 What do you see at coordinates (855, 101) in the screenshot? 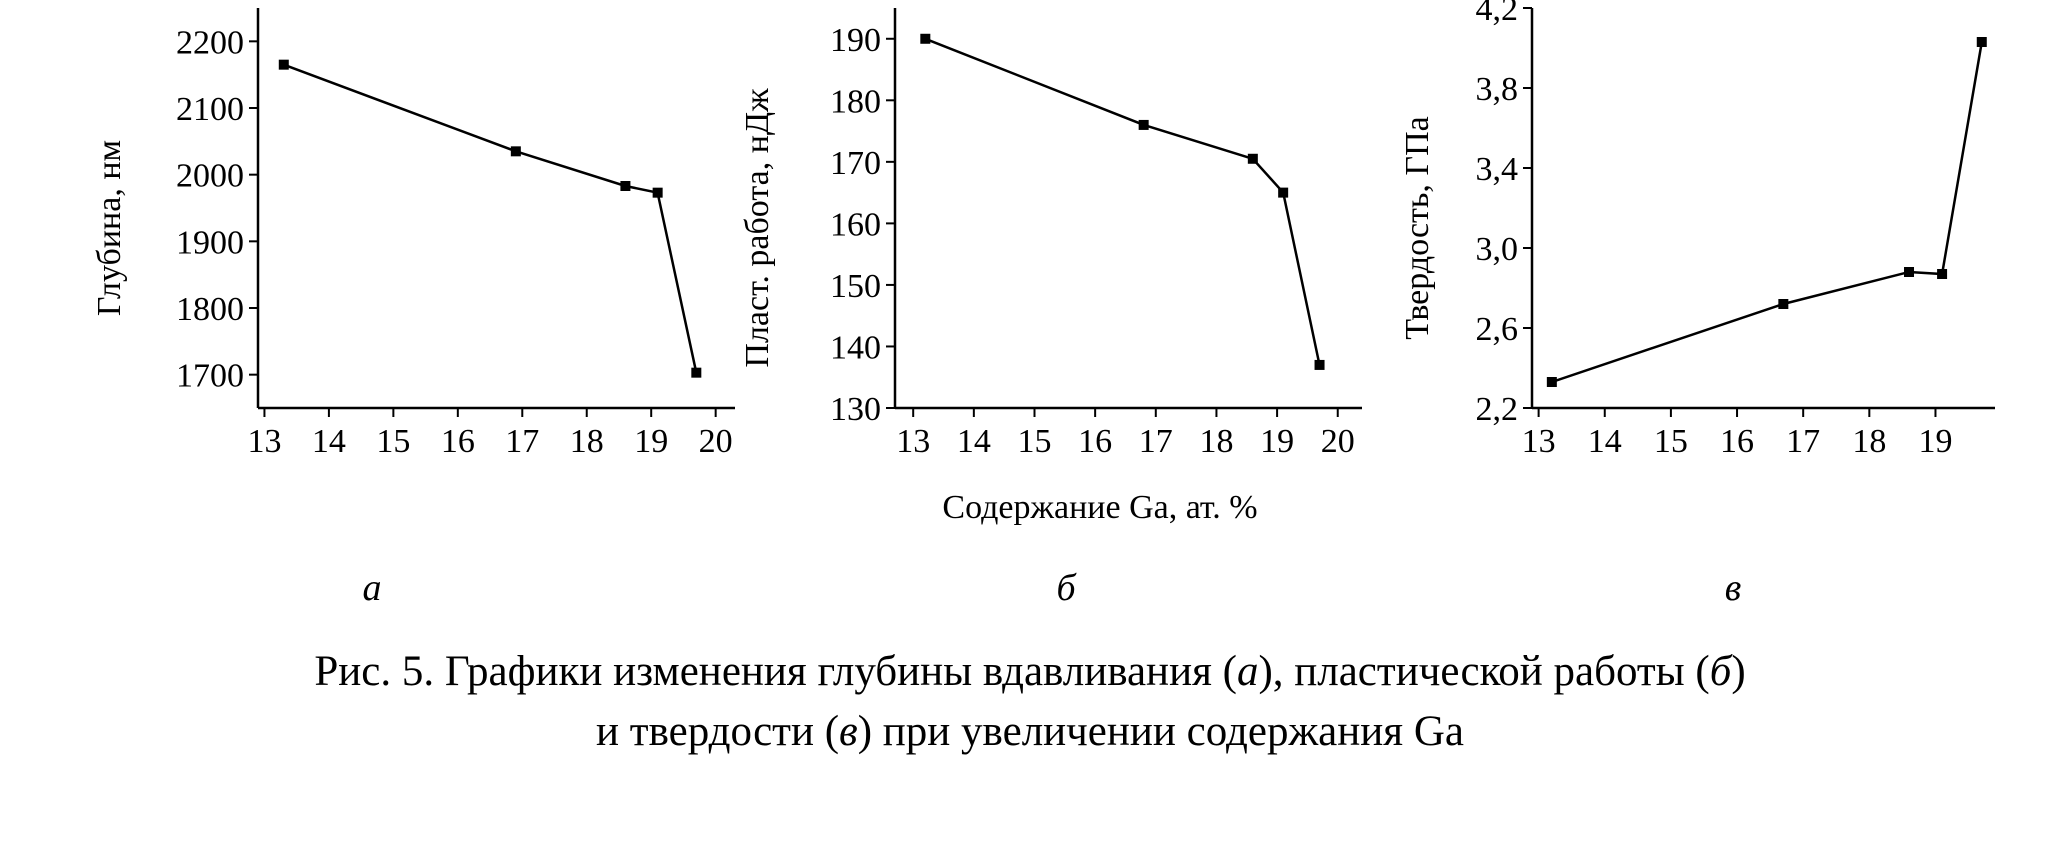
I see `y-tick-label: 180` at bounding box center [855, 101].